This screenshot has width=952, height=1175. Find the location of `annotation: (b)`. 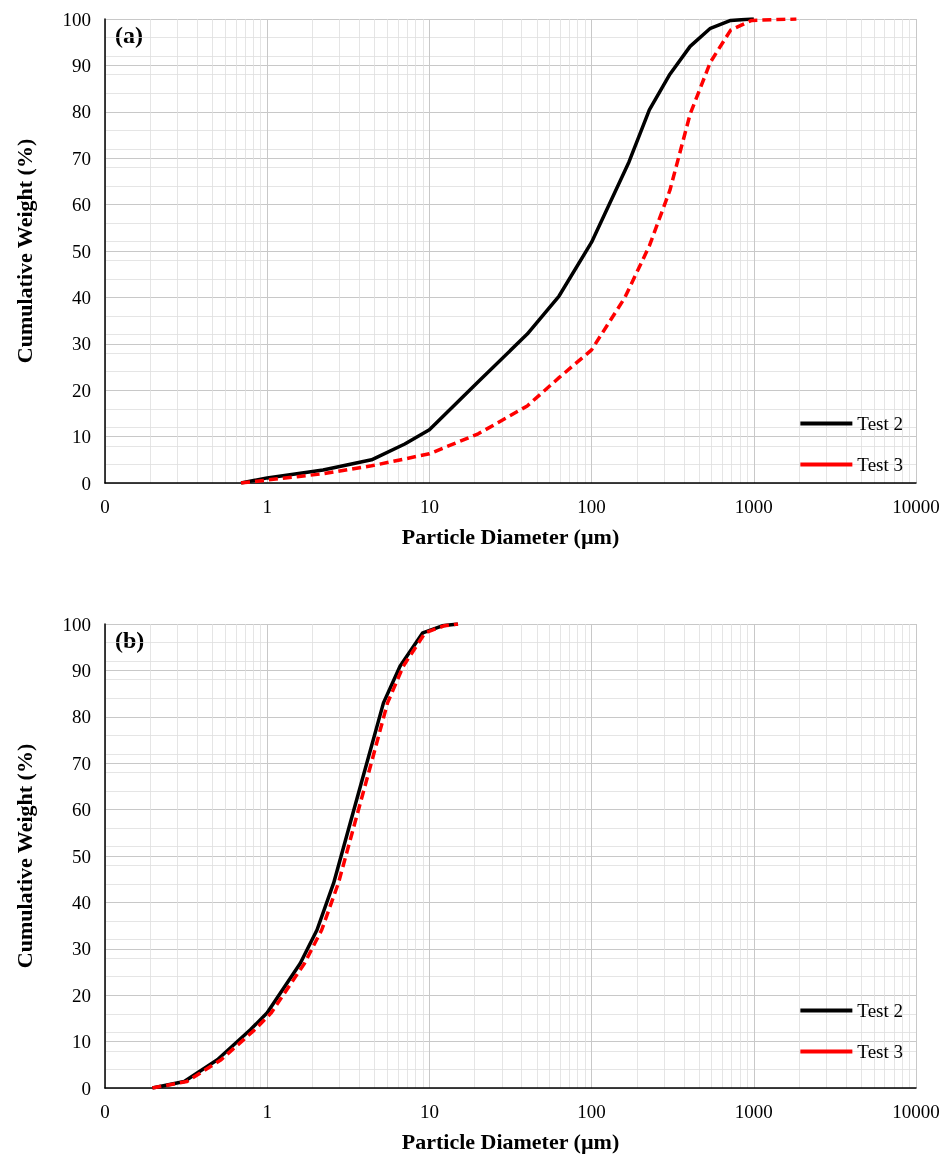

annotation: (b) is located at coordinates (130, 640).